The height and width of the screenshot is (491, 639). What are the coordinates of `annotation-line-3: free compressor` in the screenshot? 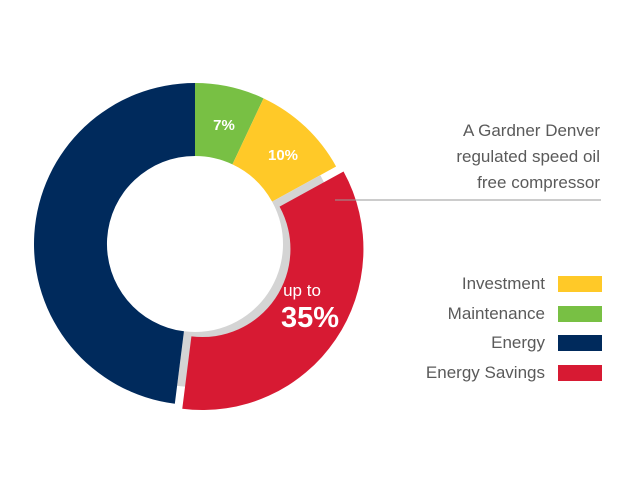 It's located at (538, 182).